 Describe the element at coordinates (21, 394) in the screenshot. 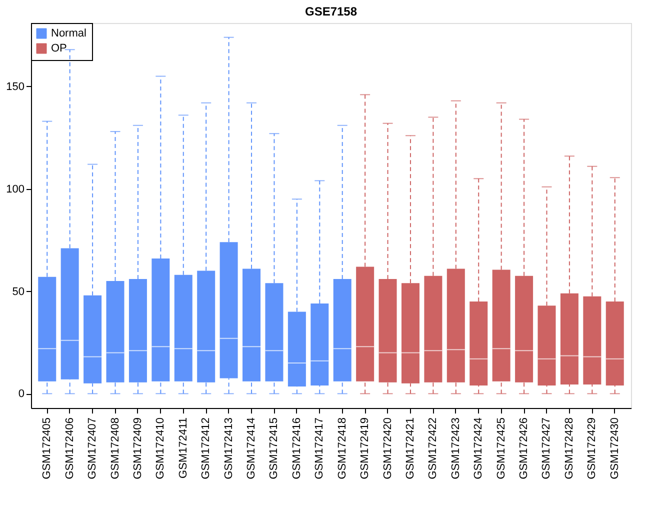

I see `y-tick-label: 0` at that location.